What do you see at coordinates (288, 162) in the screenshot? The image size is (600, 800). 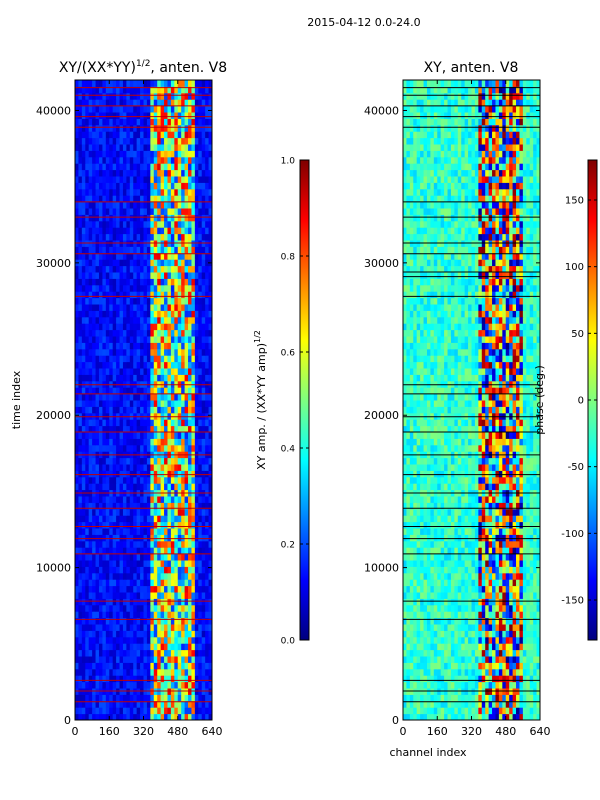 I see `colorbar-tick-label: 1.0` at bounding box center [288, 162].